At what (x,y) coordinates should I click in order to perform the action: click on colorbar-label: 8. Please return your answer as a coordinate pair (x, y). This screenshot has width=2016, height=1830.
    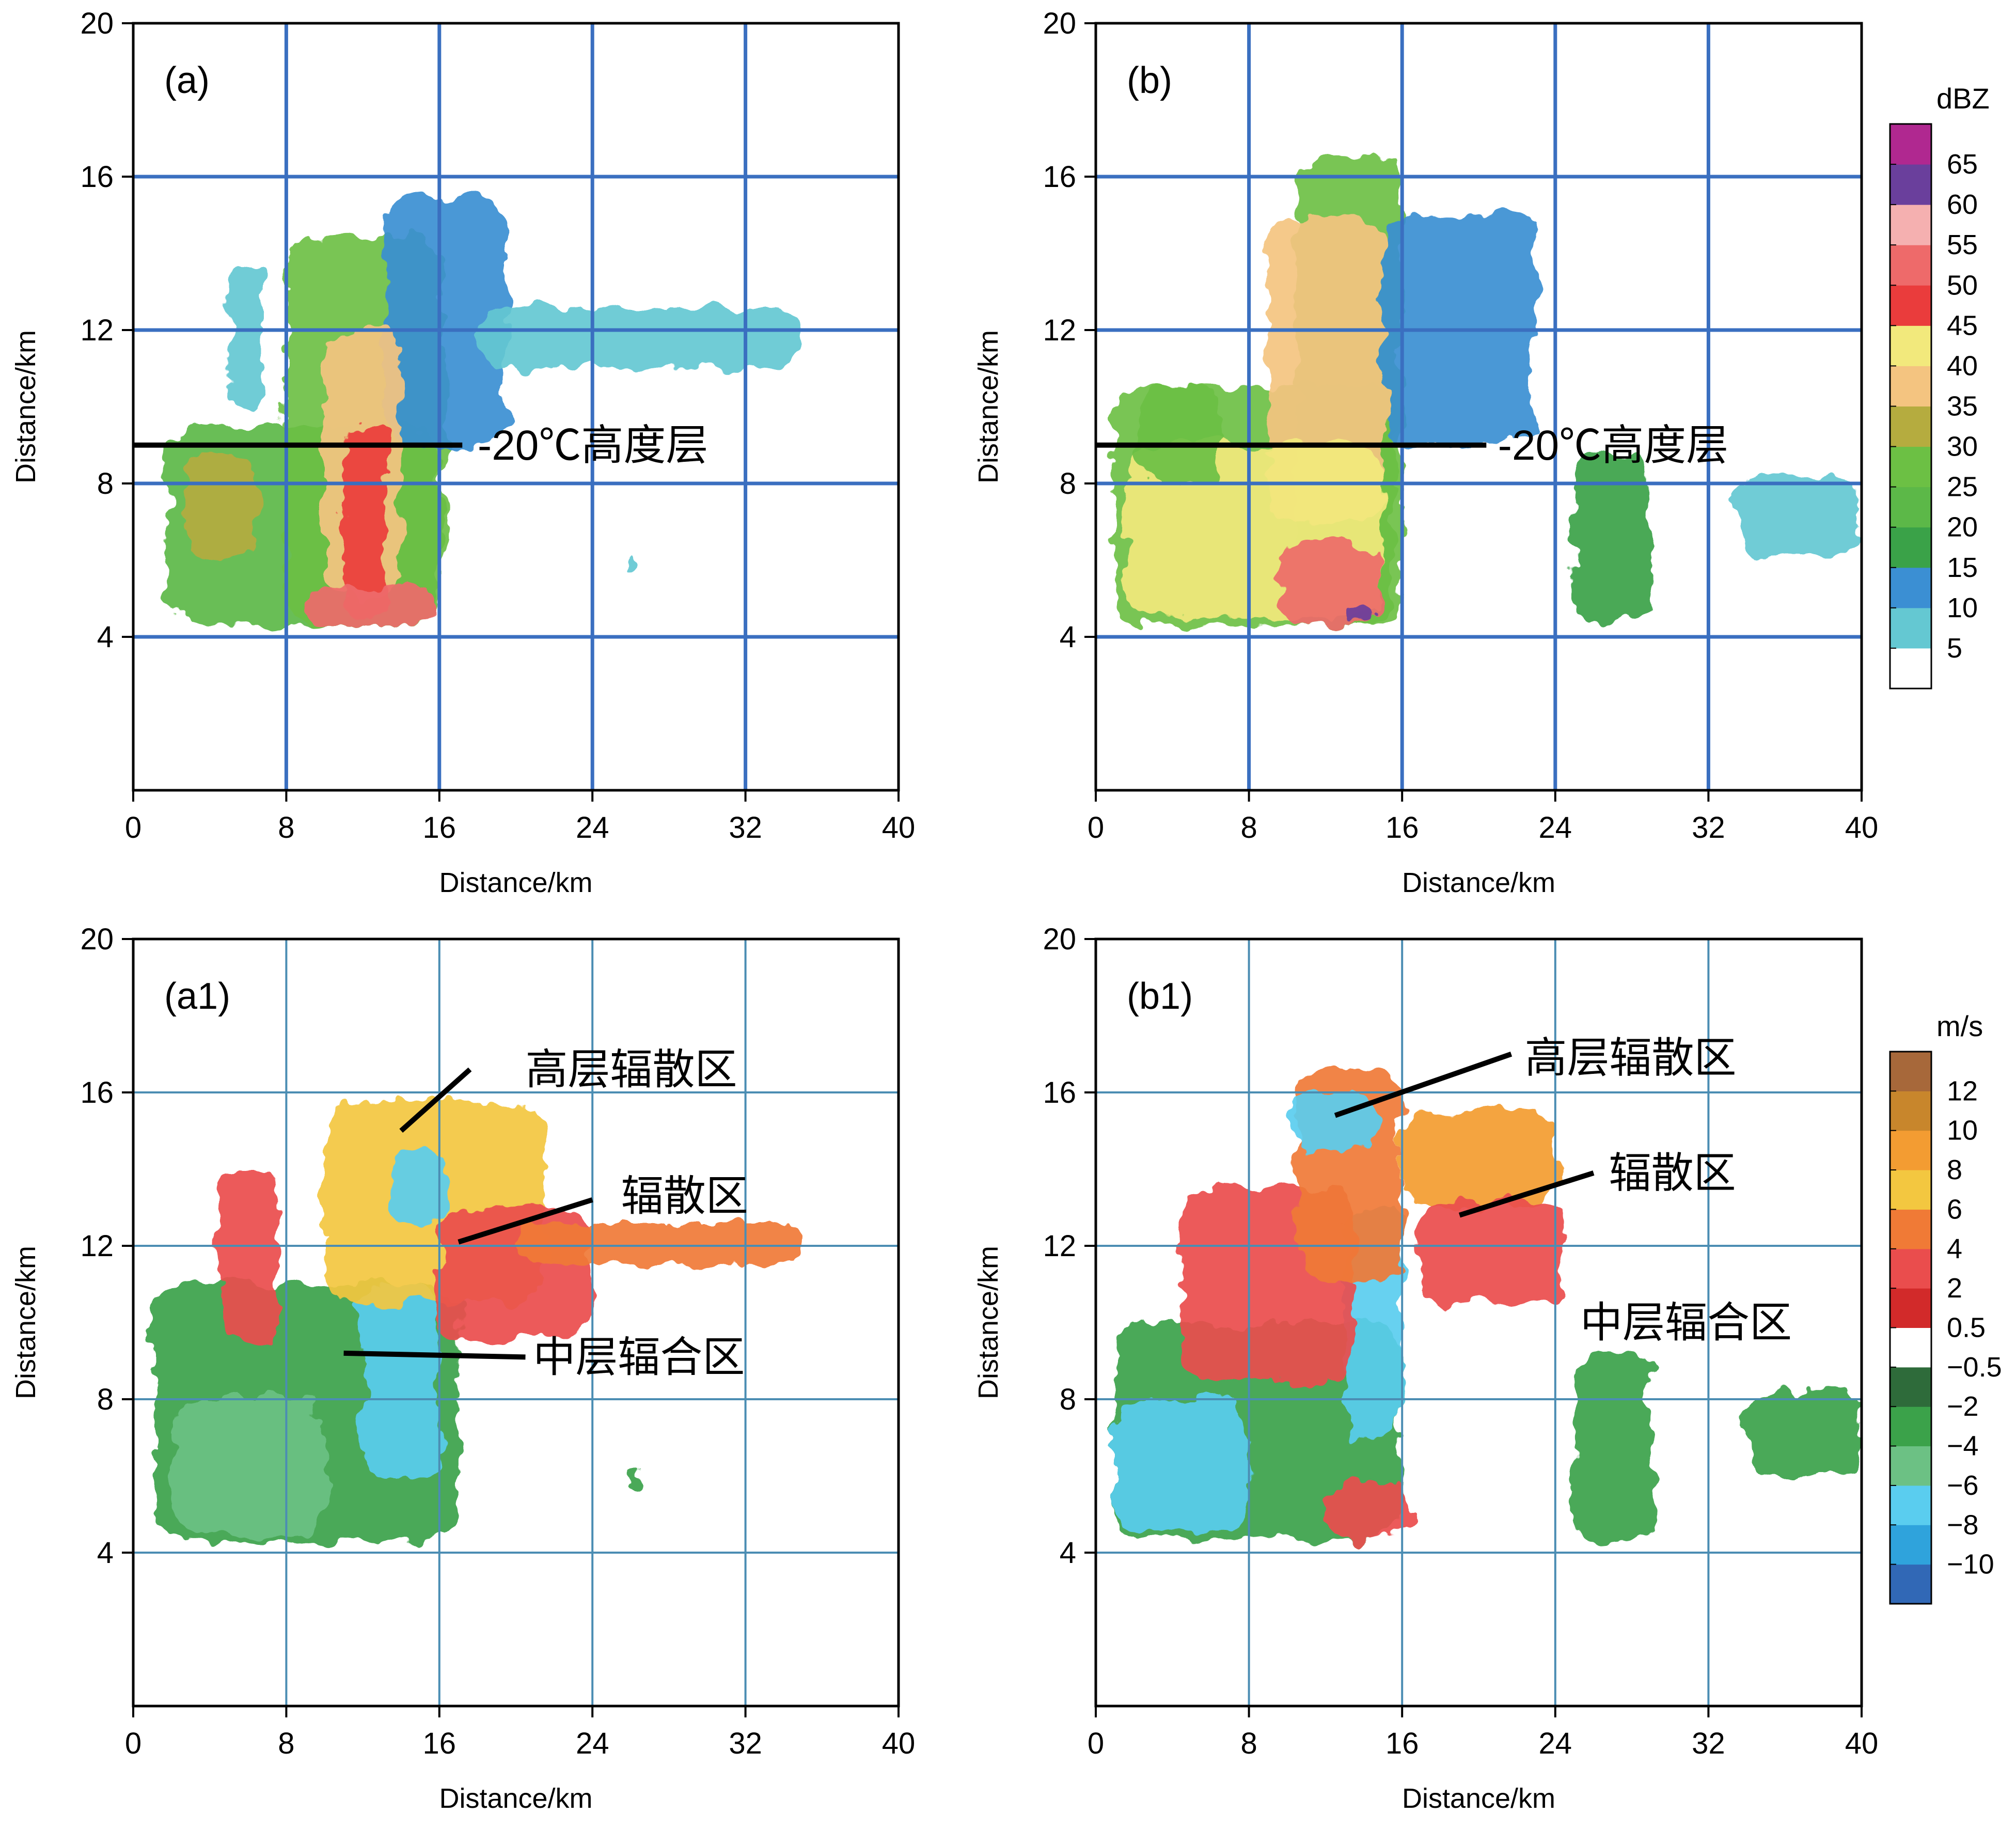
    Looking at the image, I should click on (1954, 1169).